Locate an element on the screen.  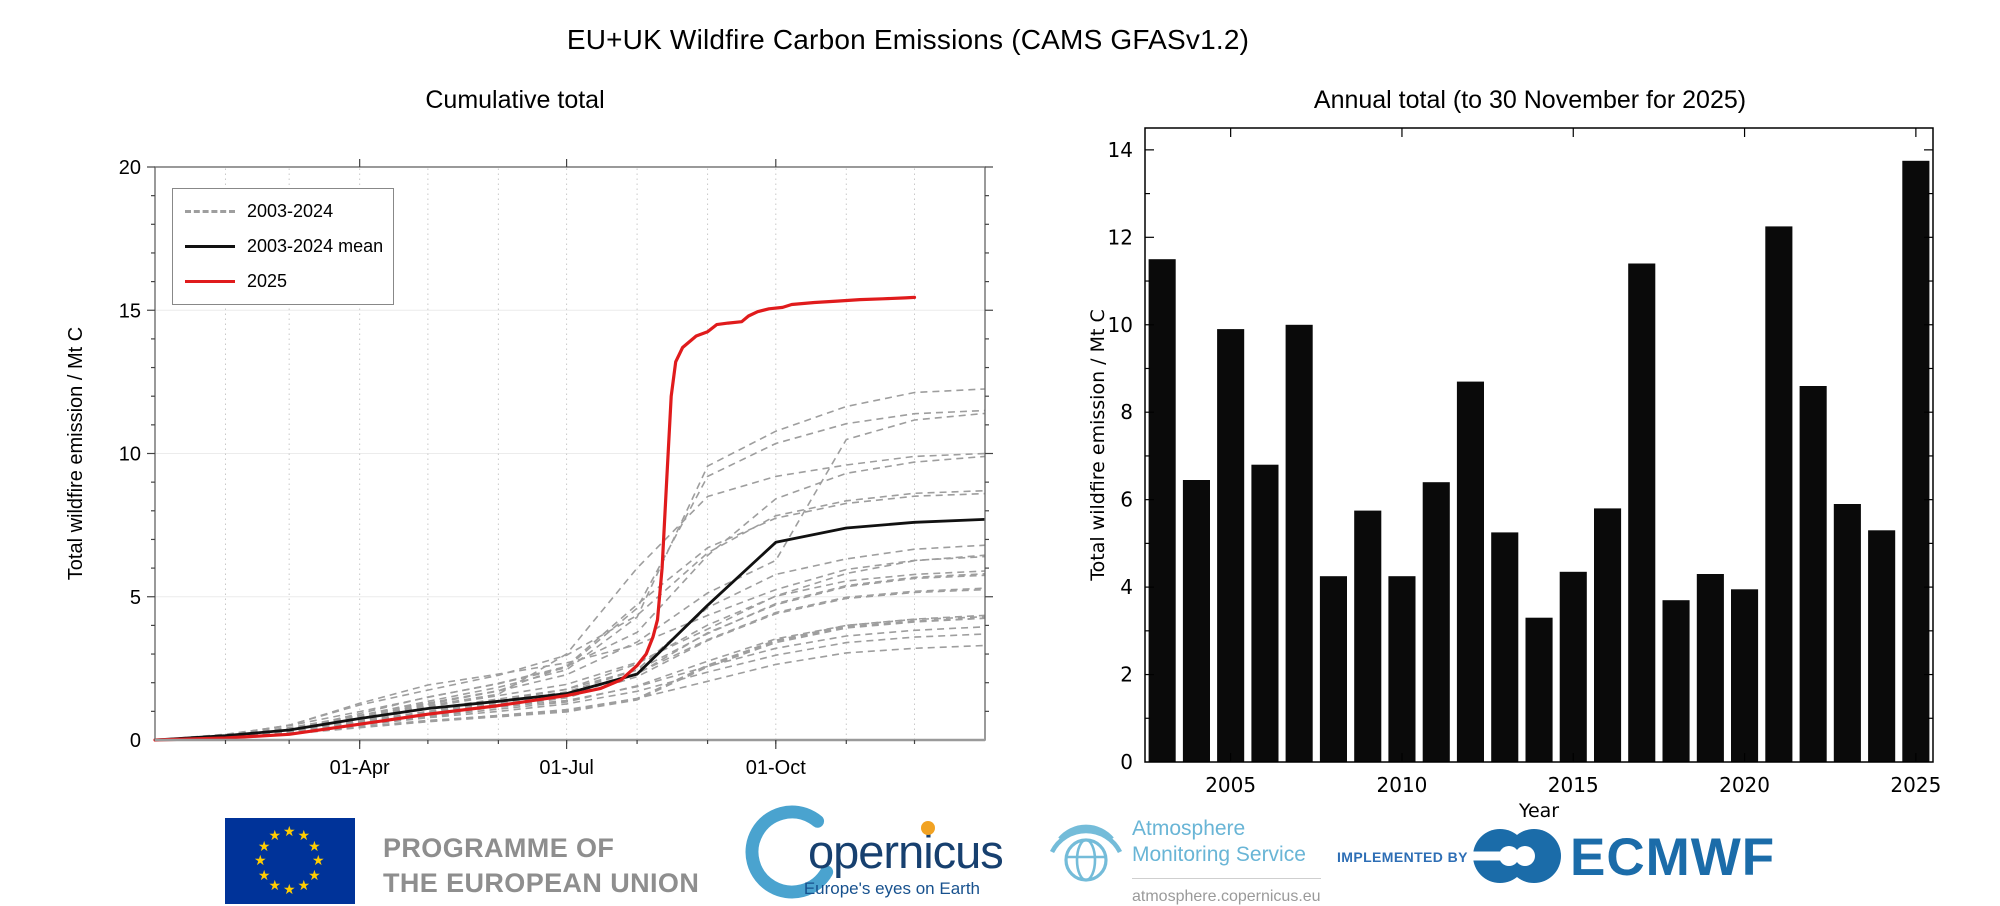
copernicus-wordmark: opernicus is located at coordinates (905, 851).